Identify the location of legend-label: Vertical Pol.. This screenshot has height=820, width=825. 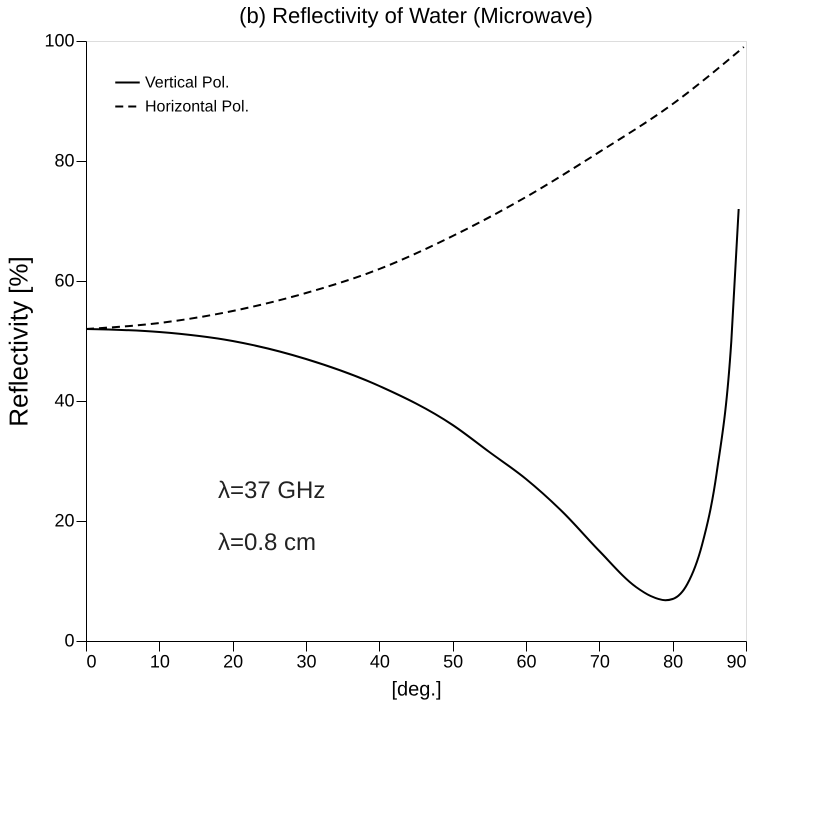
(187, 83).